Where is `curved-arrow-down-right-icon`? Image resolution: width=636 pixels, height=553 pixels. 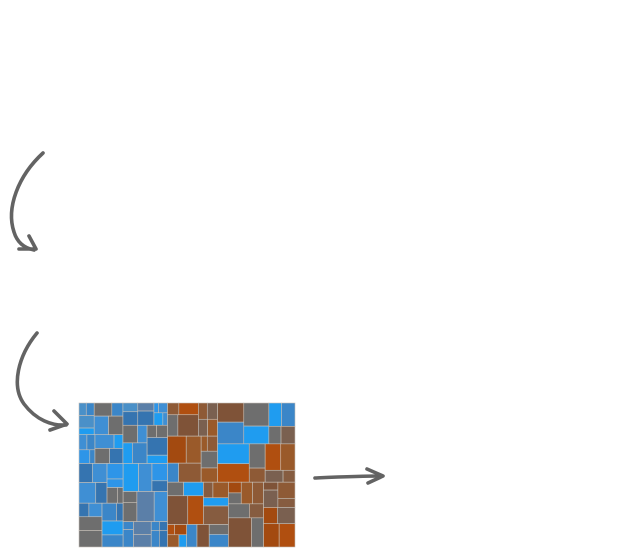
curved-arrow-down-right-icon is located at coordinates (42, 381).